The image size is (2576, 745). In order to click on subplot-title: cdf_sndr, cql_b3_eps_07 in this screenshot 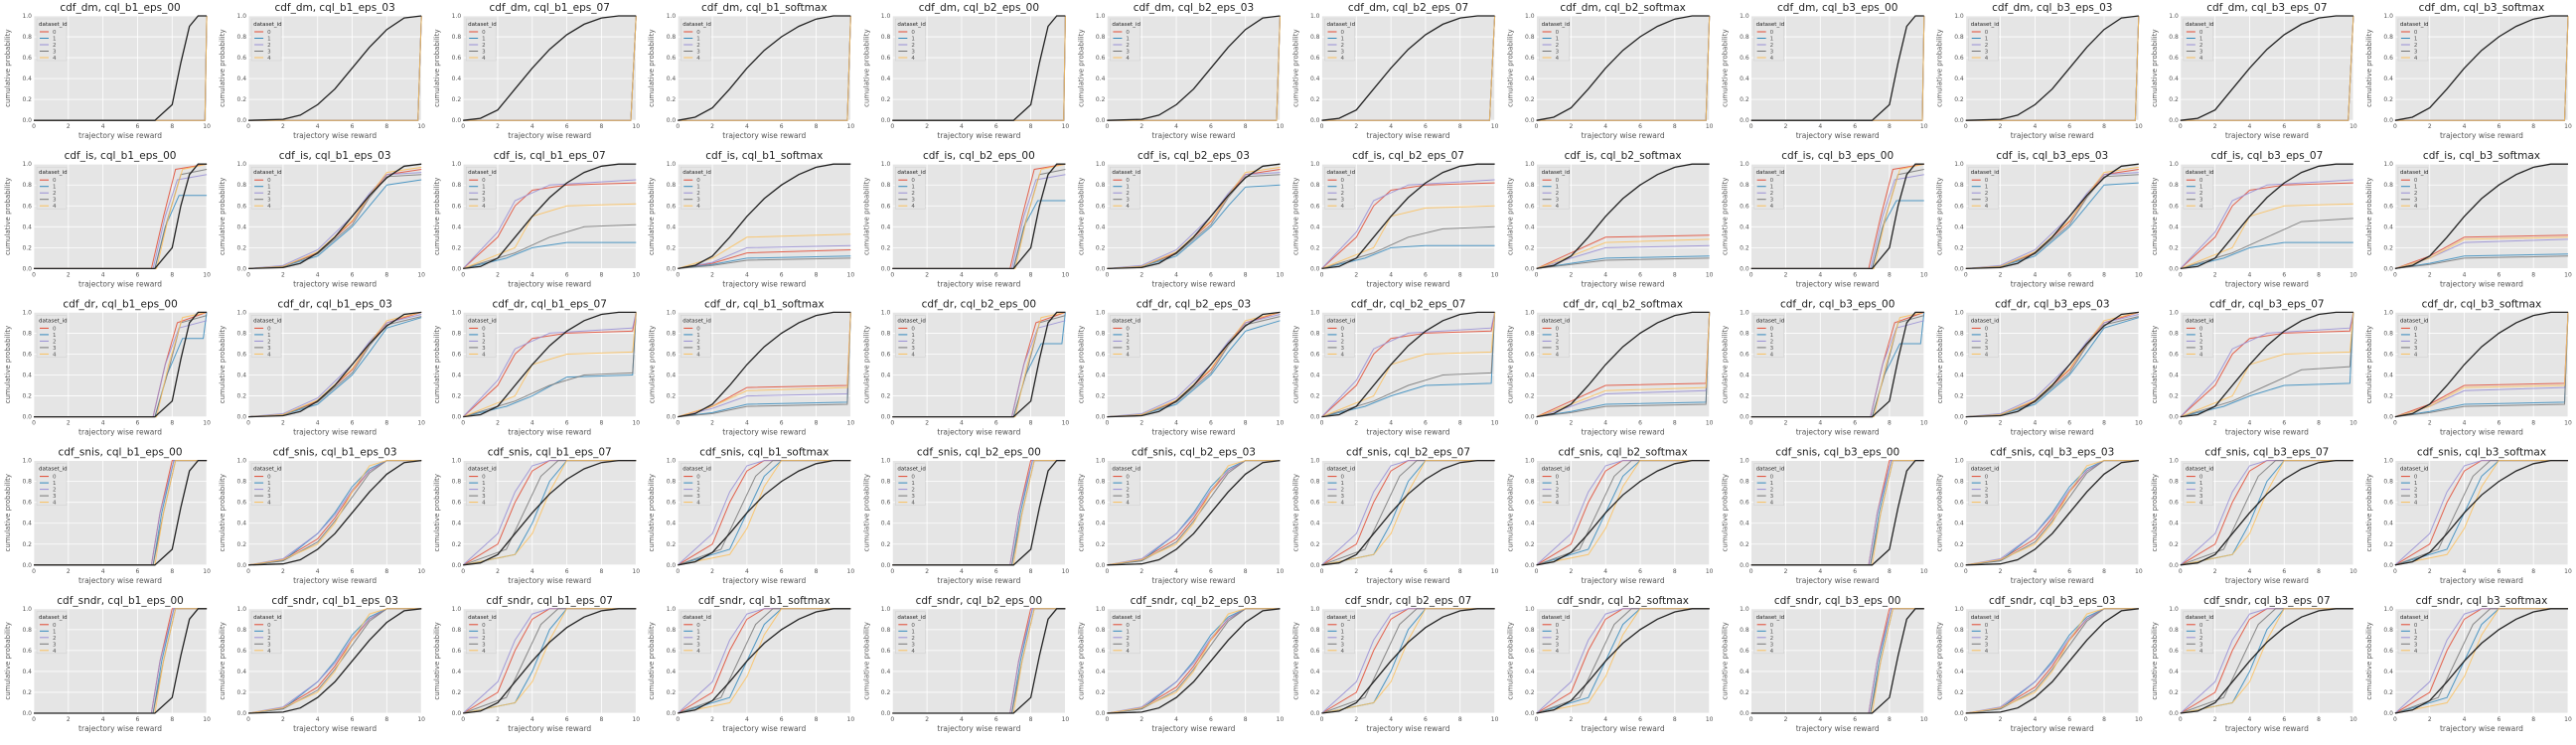, I will do `click(2267, 601)`.